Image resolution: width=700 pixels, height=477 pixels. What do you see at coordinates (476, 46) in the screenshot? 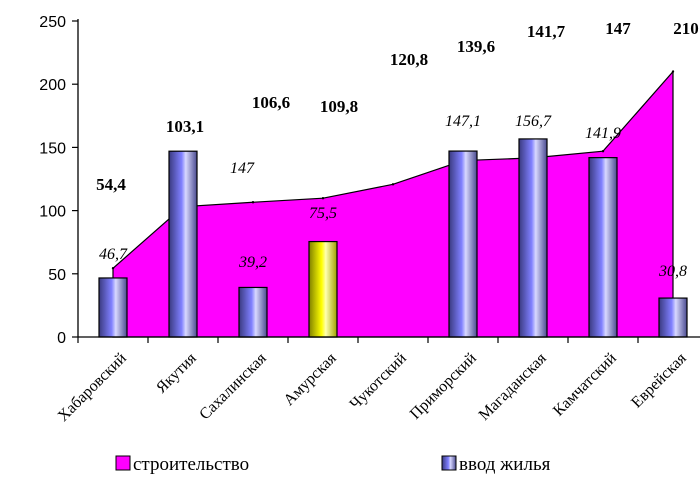
I see `area-data-label: 139,6` at bounding box center [476, 46].